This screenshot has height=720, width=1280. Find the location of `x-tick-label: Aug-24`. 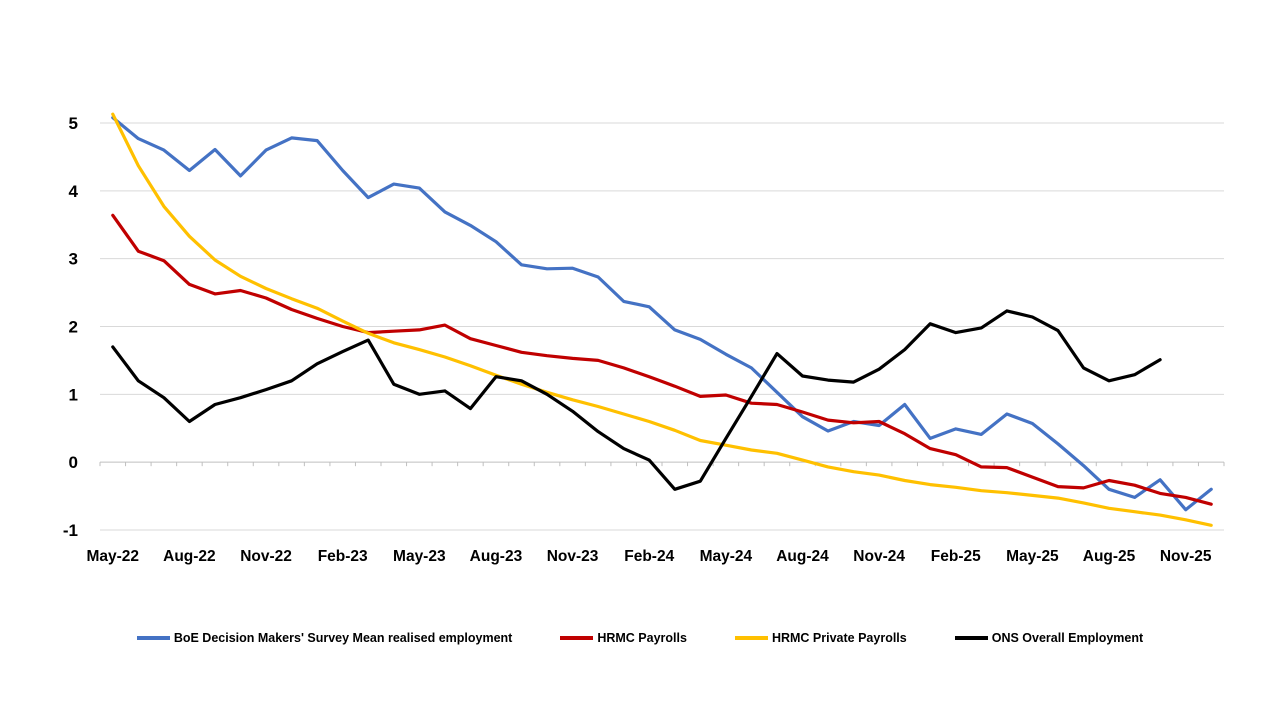

x-tick-label: Aug-24 is located at coordinates (802, 556).